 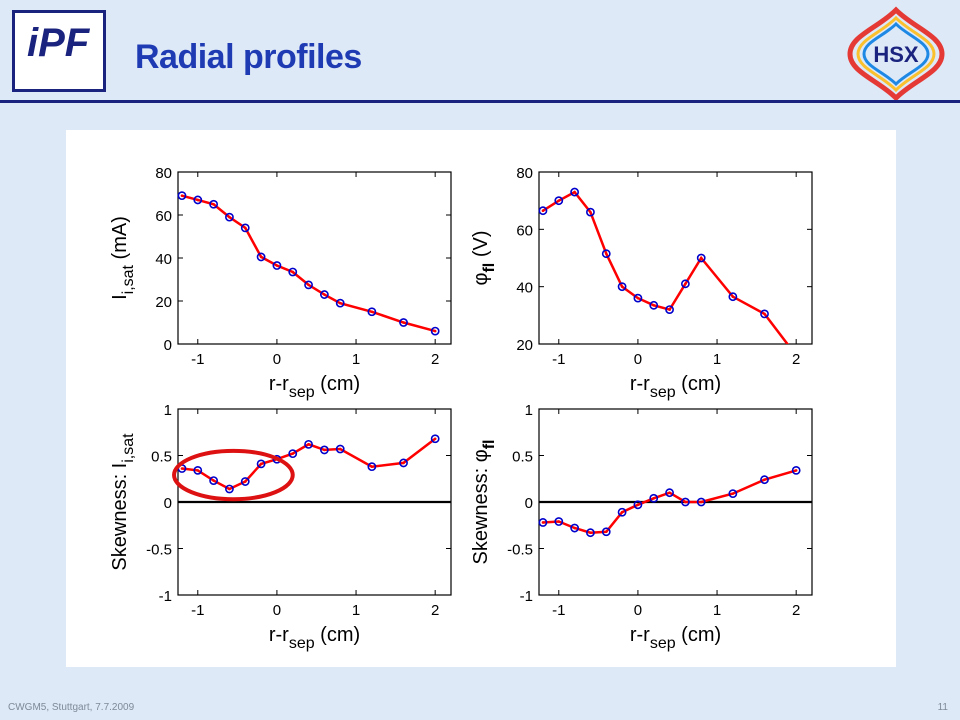 I want to click on ipf-logo-text: iPF, so click(x=58, y=43).